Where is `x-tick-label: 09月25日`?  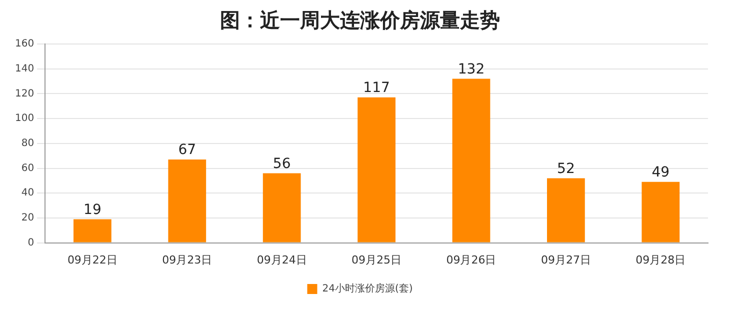 x-tick-label: 09月25日 is located at coordinates (377, 259).